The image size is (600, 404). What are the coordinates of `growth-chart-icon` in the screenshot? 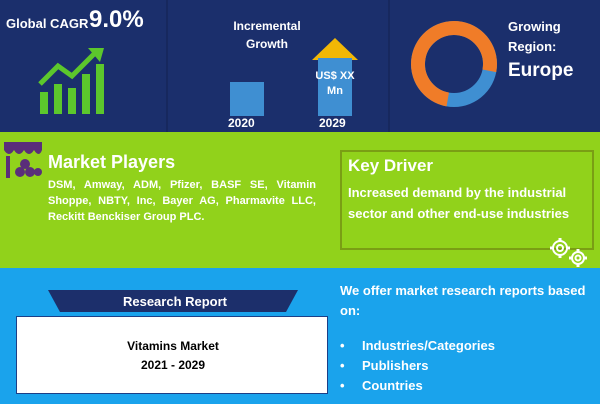 It's located at (71, 81).